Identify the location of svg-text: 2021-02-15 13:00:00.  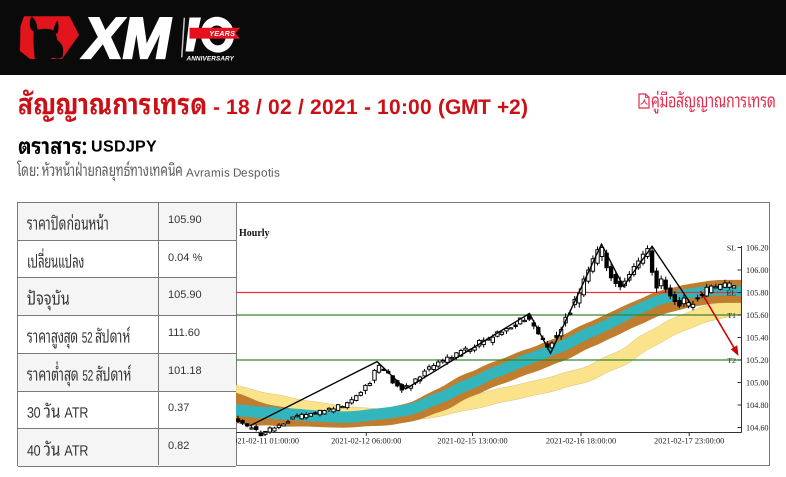
(472, 441).